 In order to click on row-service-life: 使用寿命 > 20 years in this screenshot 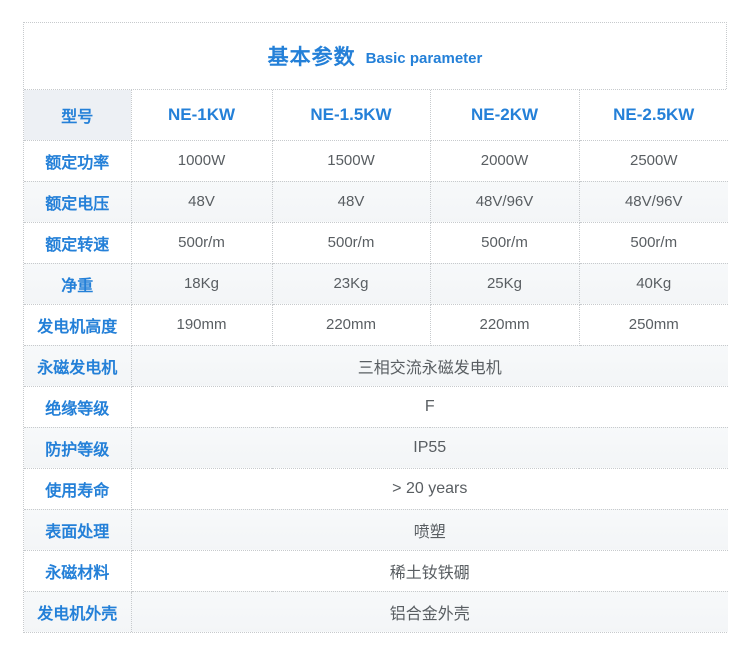, I will do `click(376, 488)`.